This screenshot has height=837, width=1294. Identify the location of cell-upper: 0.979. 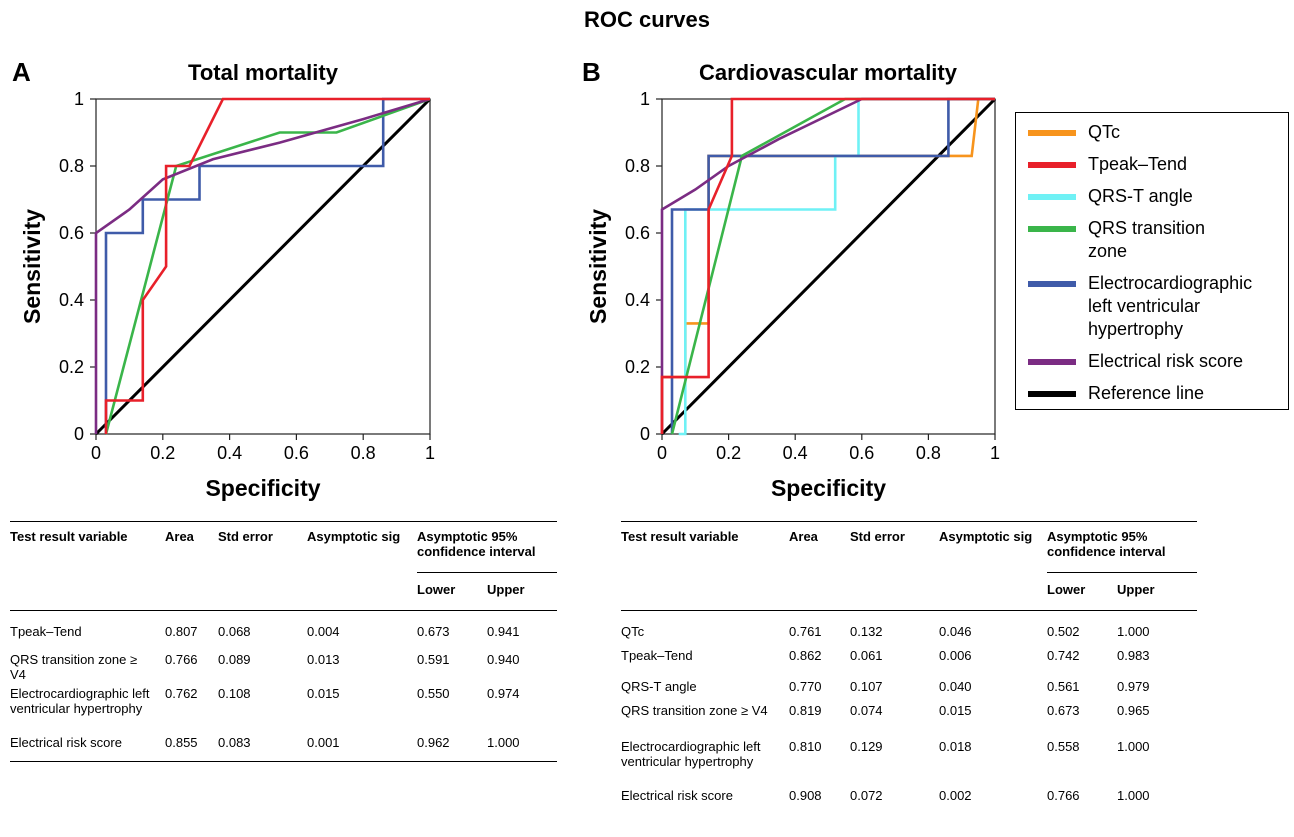
(1133, 686).